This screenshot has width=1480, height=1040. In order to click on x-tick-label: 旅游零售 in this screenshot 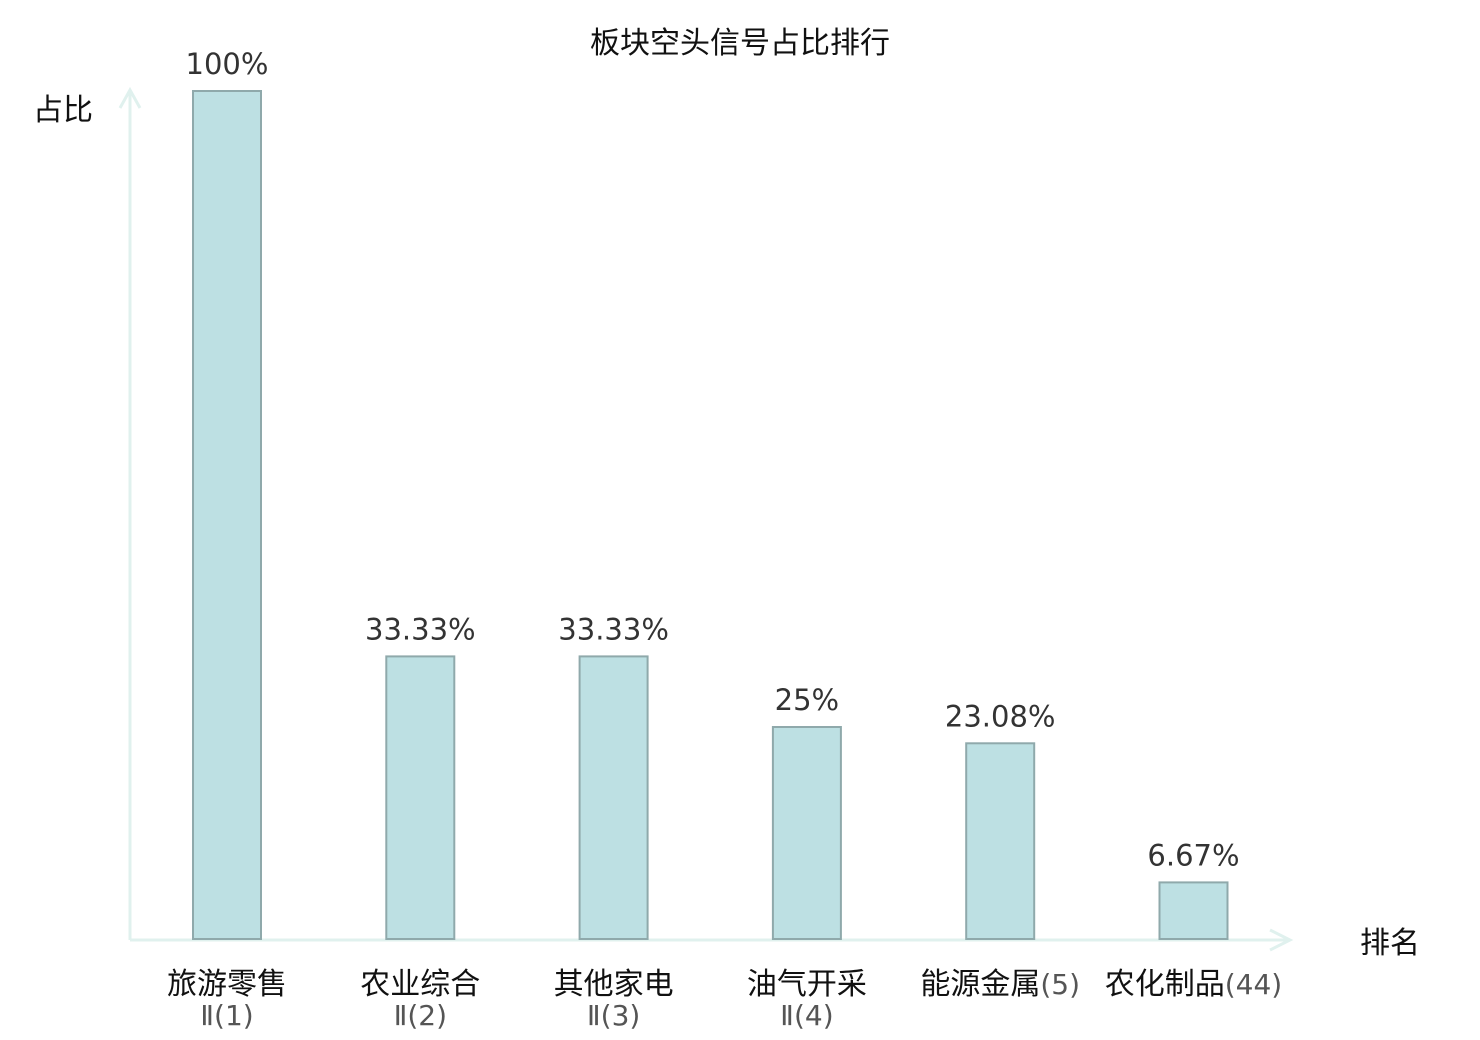, I will do `click(227, 984)`.